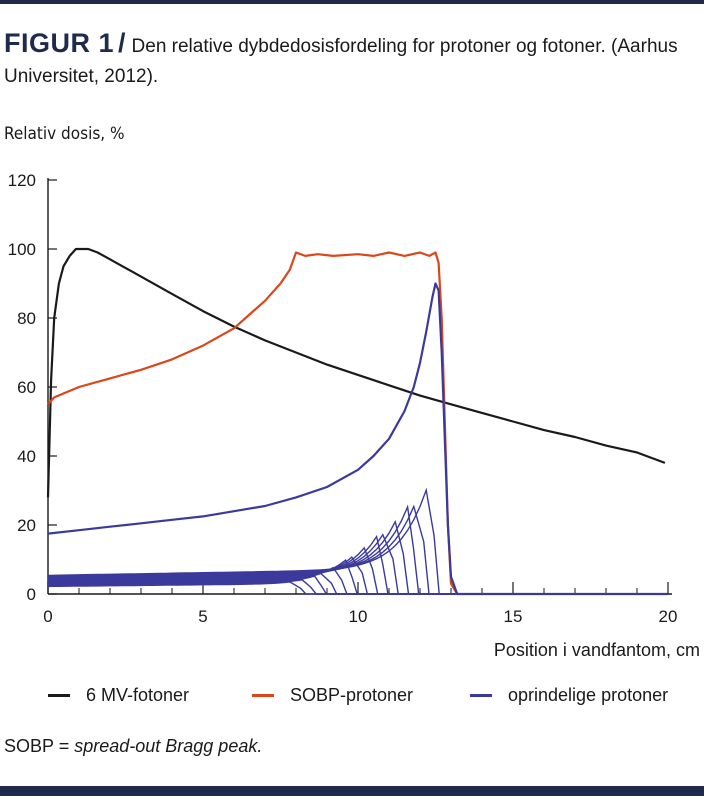 This screenshot has height=800, width=704. I want to click on y-tick-label: 0, so click(31, 594).